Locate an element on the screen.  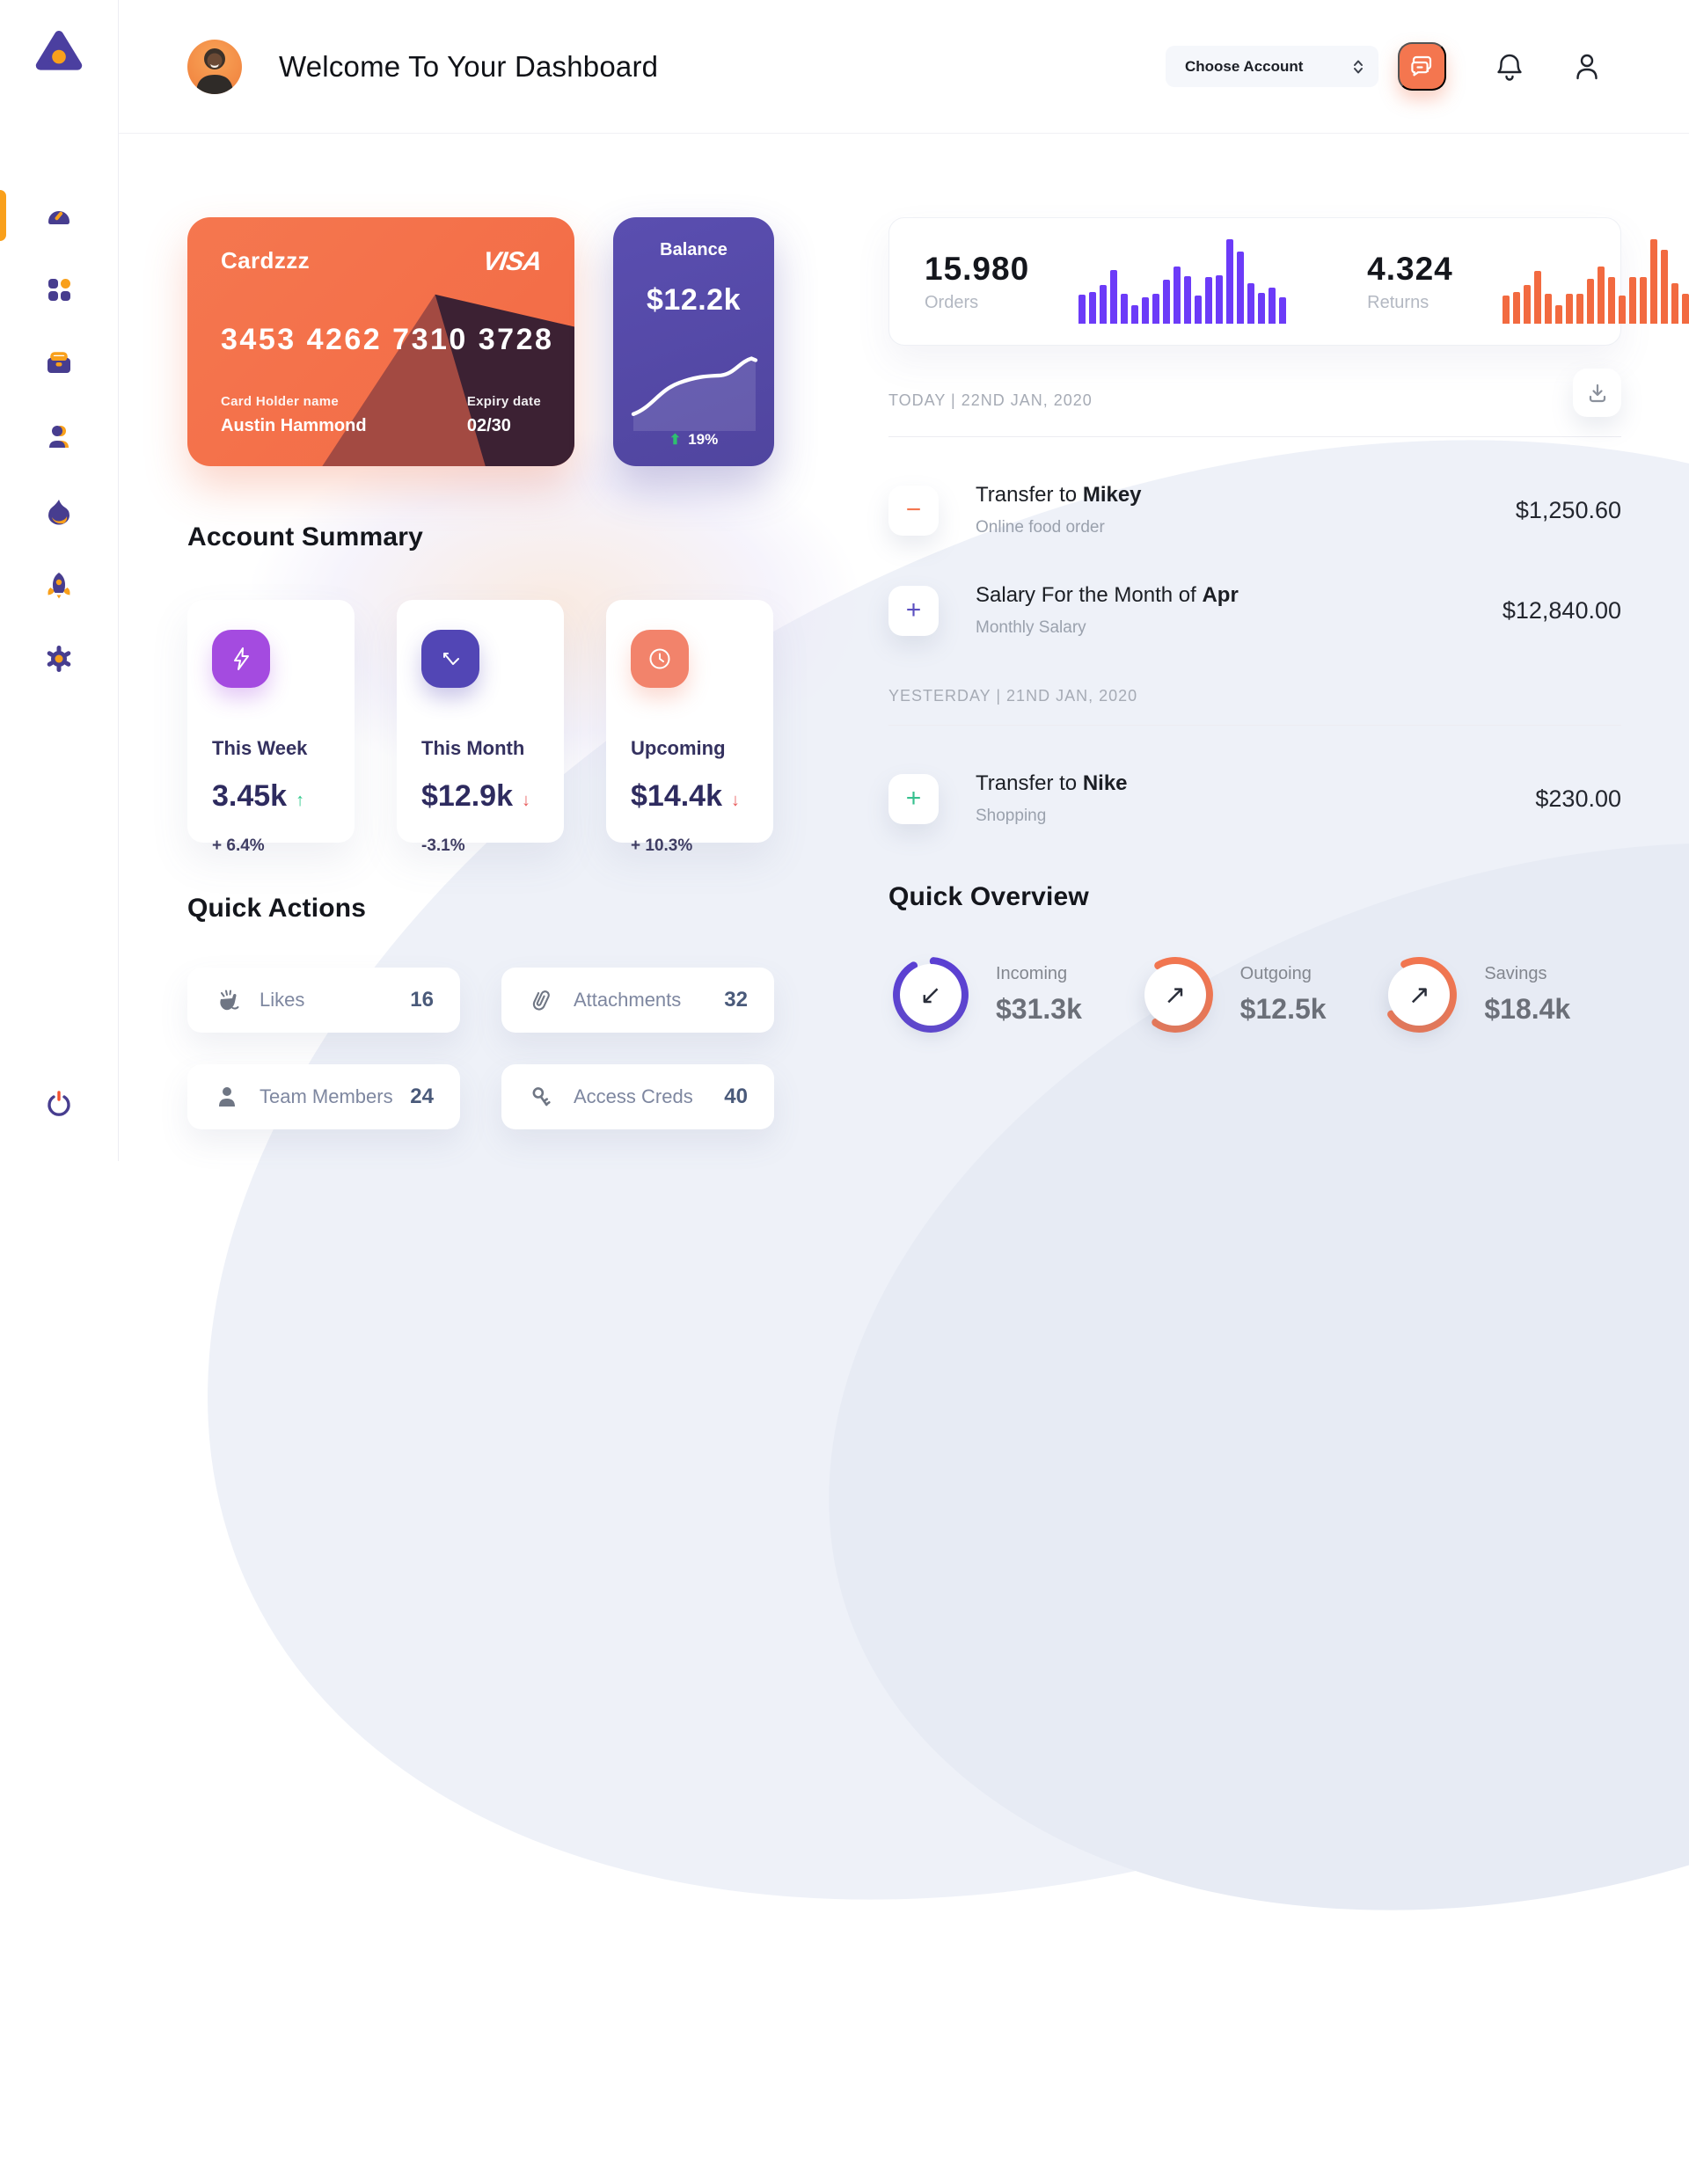
arrow-down-left-icon: ↙ is located at coordinates (930, 995).